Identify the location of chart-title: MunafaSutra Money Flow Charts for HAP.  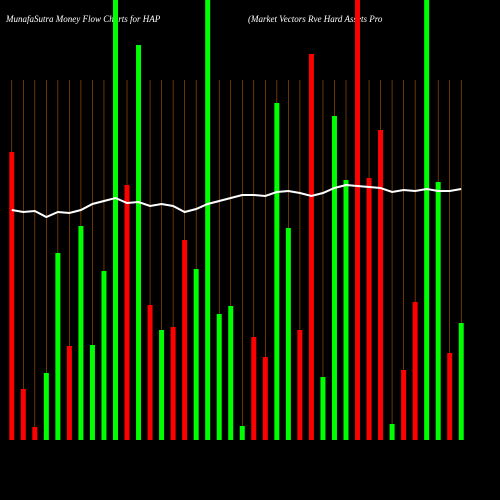
(83, 19).